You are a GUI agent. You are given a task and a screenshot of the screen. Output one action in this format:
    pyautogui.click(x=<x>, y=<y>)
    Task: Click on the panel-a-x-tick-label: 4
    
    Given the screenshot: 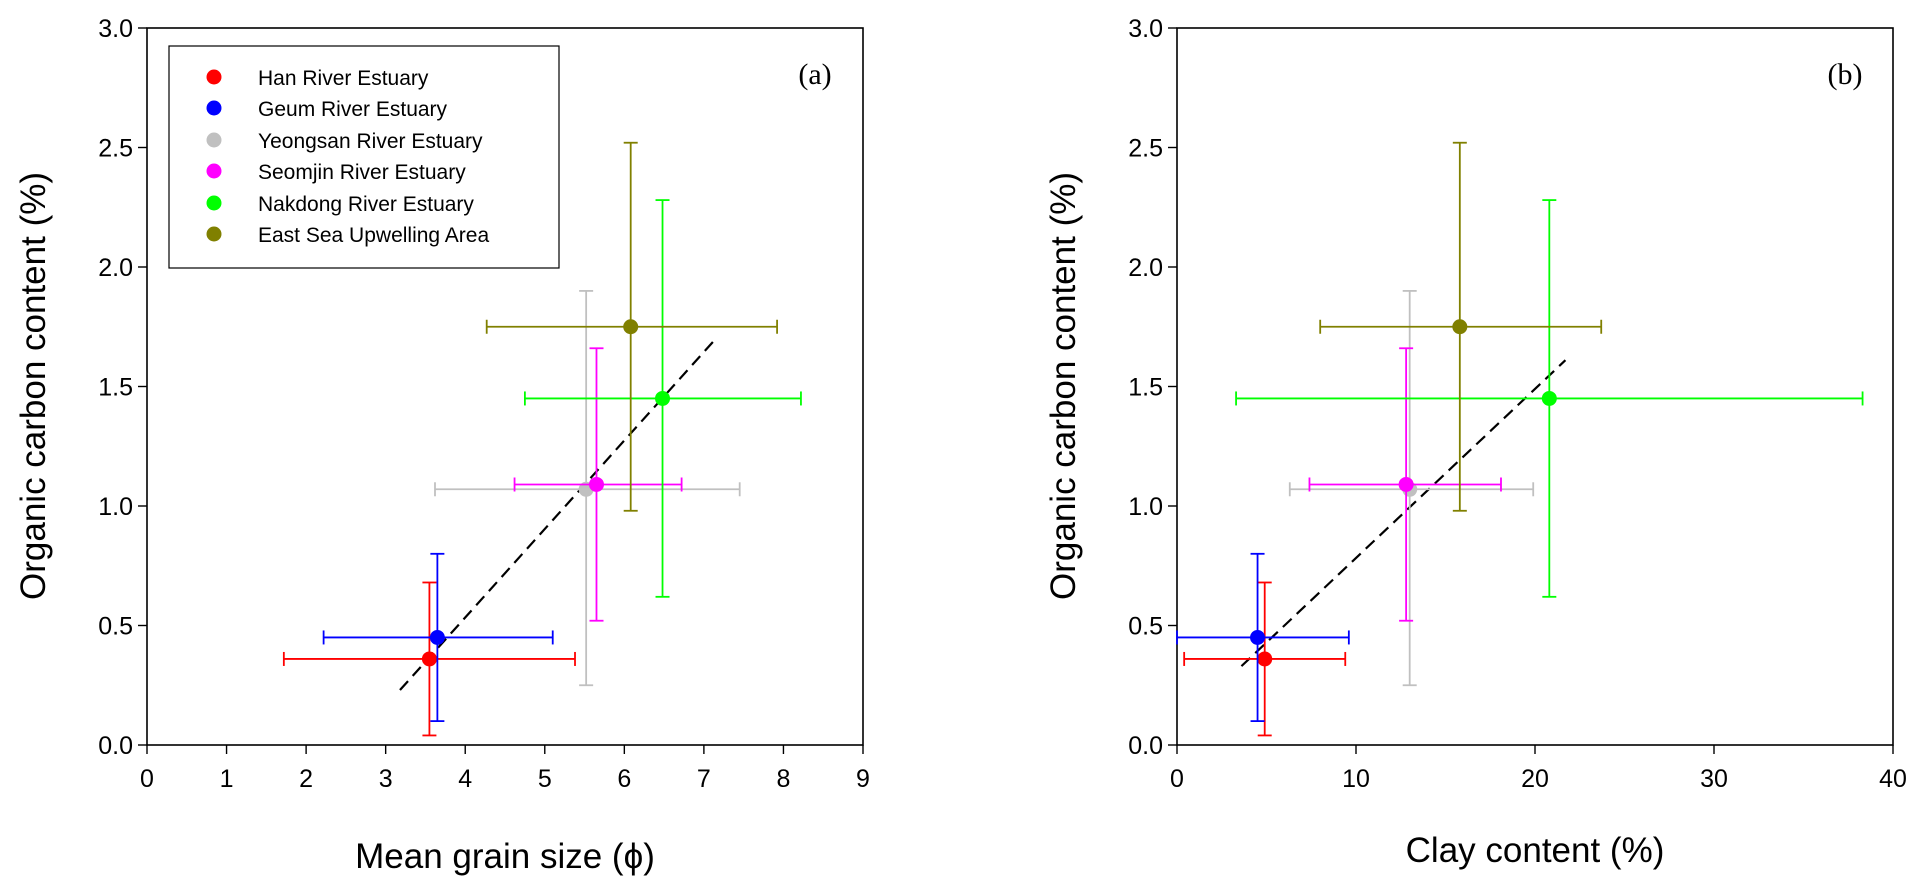 What is the action you would take?
    pyautogui.click(x=465, y=779)
    